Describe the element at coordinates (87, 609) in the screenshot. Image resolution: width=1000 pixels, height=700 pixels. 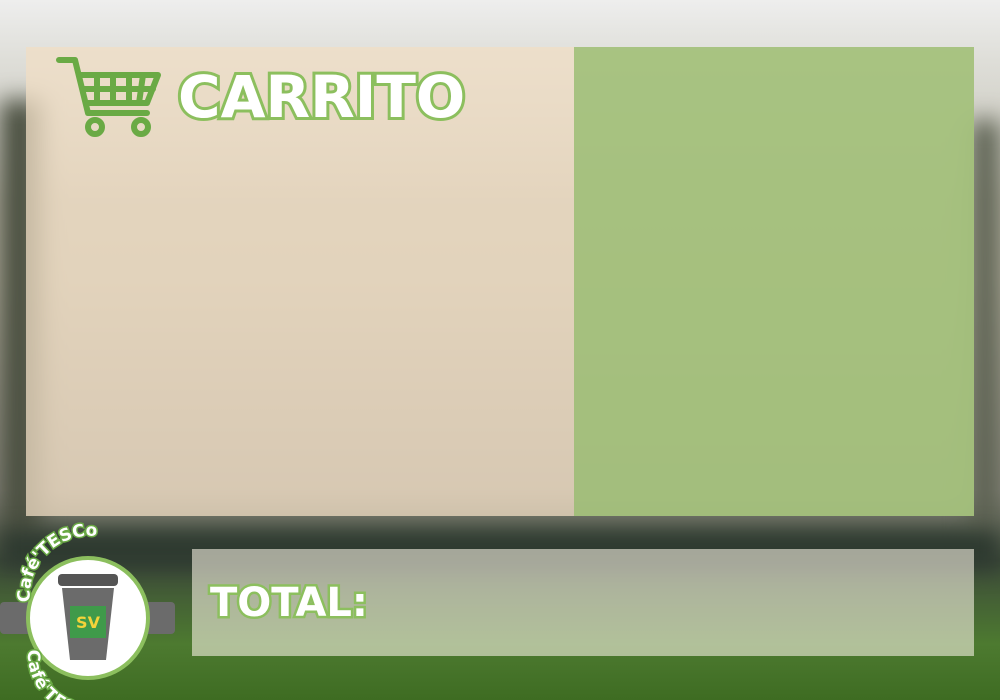
I see `logo: SV Café'TESCo Café'TESCo` at that location.